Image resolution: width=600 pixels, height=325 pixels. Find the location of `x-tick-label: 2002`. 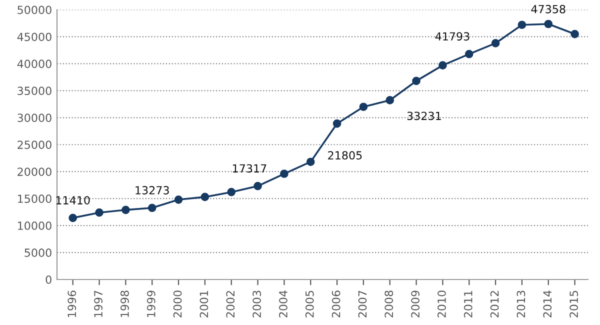

x-tick-label: 2002 is located at coordinates (230, 304).